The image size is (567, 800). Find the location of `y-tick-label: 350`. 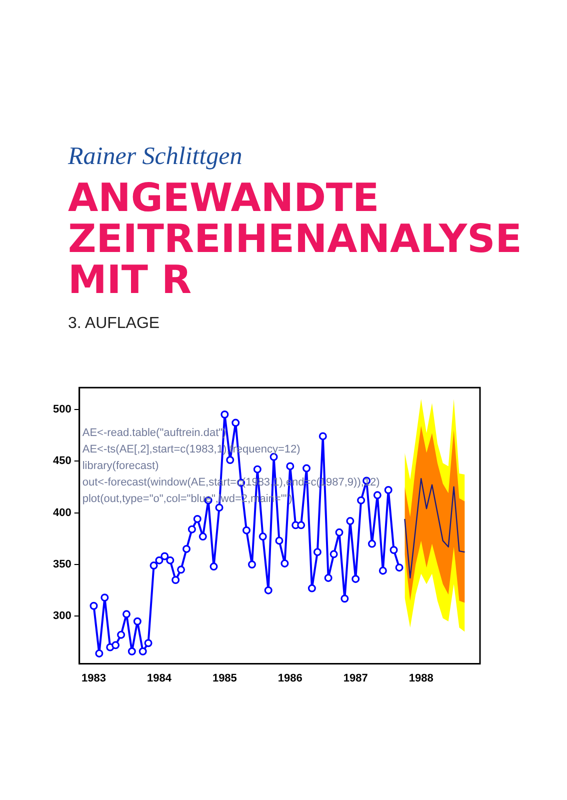

y-tick-label: 350 is located at coordinates (62, 564).